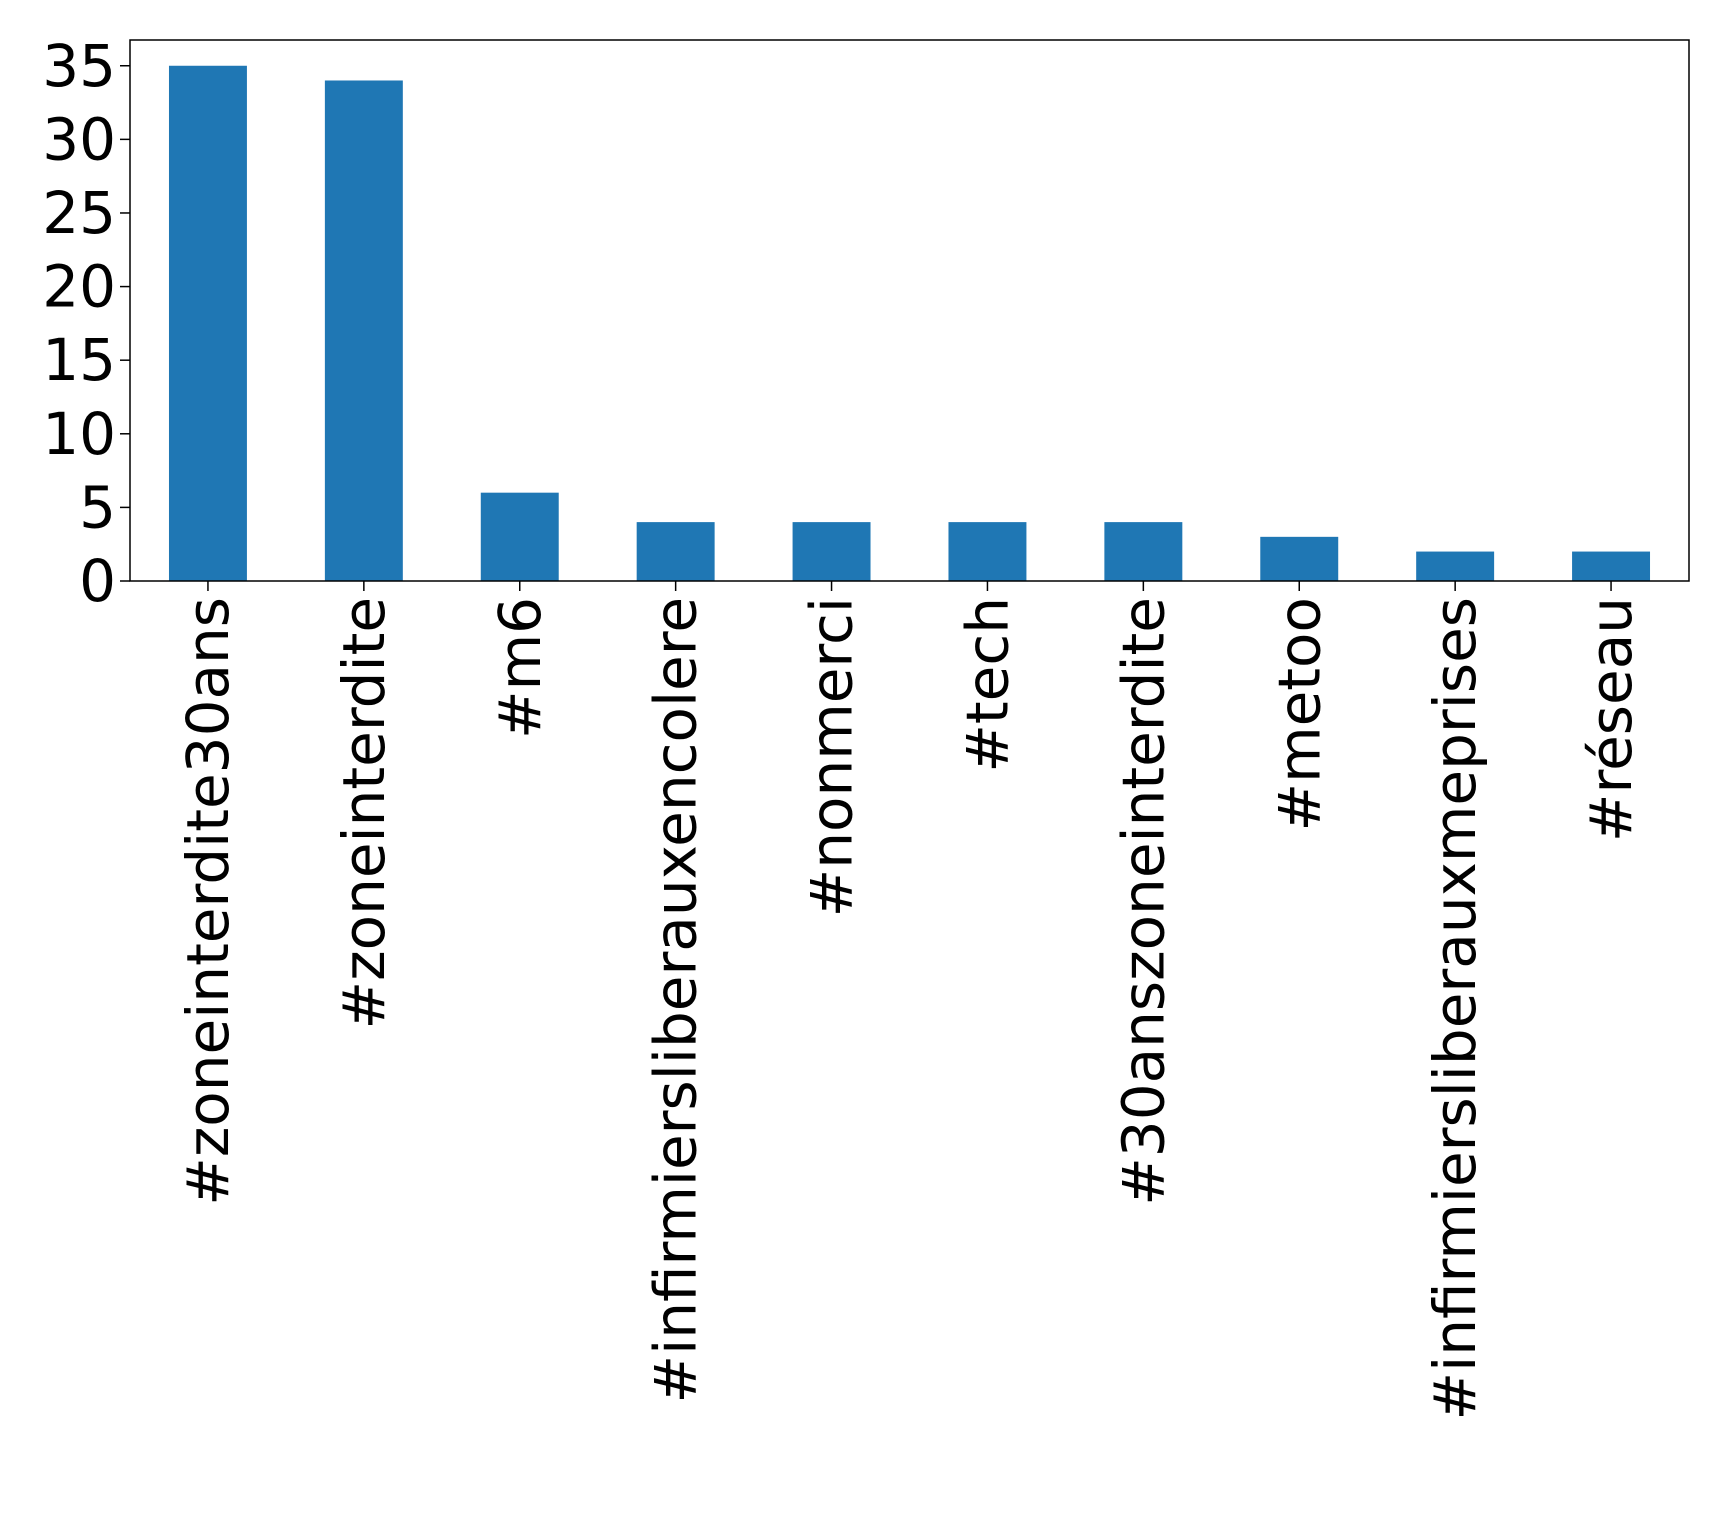 The width and height of the screenshot is (1719, 1515). What do you see at coordinates (97, 581) in the screenshot?
I see `y-tick-label: 0` at bounding box center [97, 581].